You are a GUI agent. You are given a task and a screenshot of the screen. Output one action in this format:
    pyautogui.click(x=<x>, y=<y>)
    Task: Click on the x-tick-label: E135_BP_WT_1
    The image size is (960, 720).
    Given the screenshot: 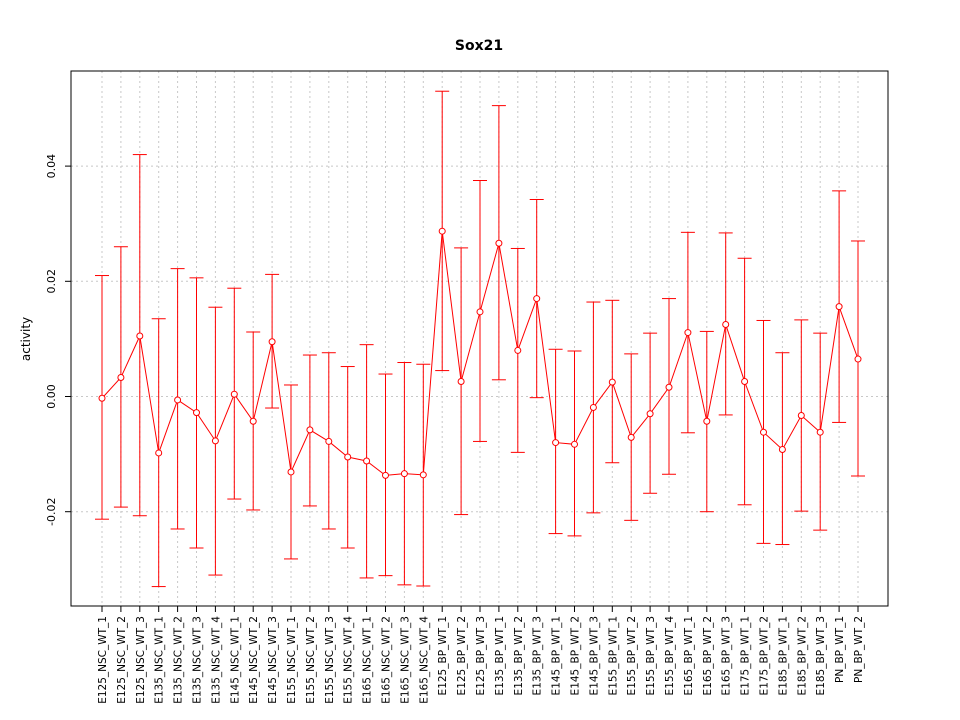 What is the action you would take?
    pyautogui.click(x=500, y=655)
    